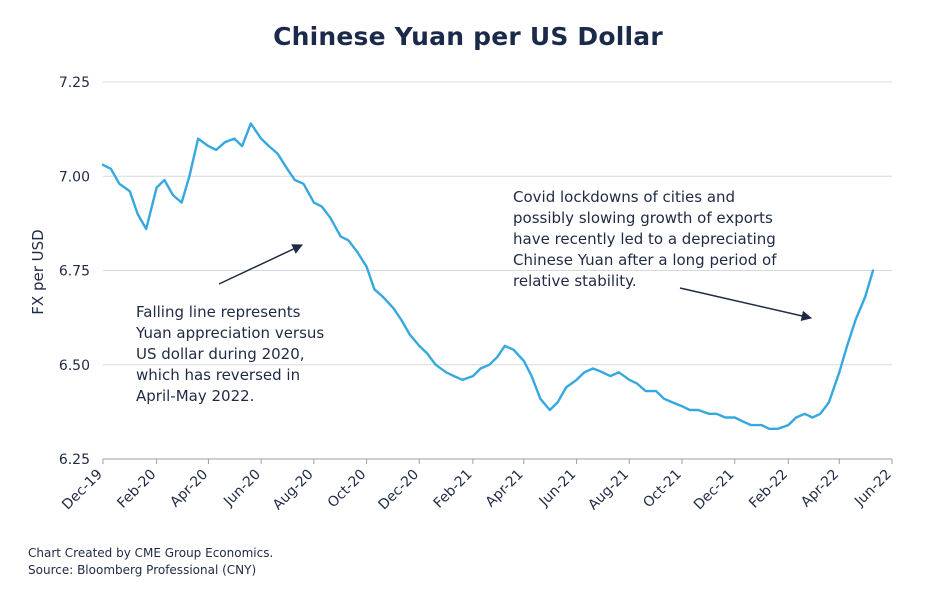 The image size is (936, 598). What do you see at coordinates (505, 489) in the screenshot?
I see `x-tick-label: Apr-21` at bounding box center [505, 489].